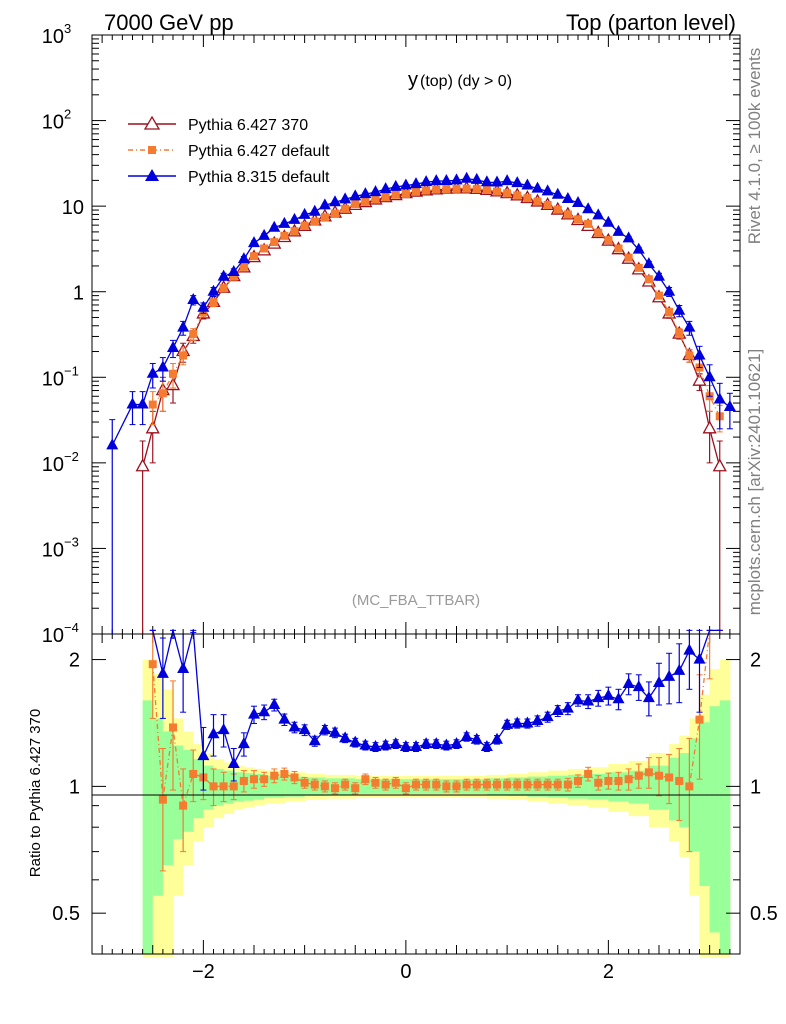  What do you see at coordinates (203, 972) in the screenshot?
I see `x-tick-label: −2` at bounding box center [203, 972].